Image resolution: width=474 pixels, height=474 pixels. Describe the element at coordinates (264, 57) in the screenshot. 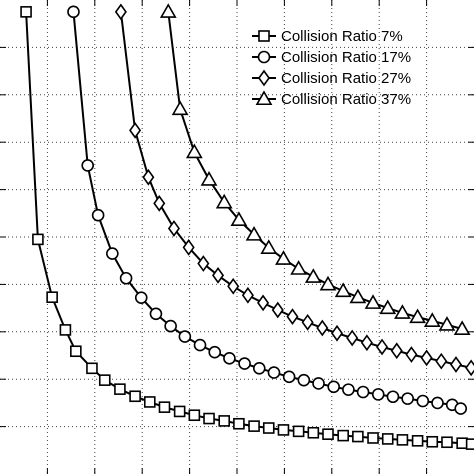

I see `legend-marker-circle` at that location.